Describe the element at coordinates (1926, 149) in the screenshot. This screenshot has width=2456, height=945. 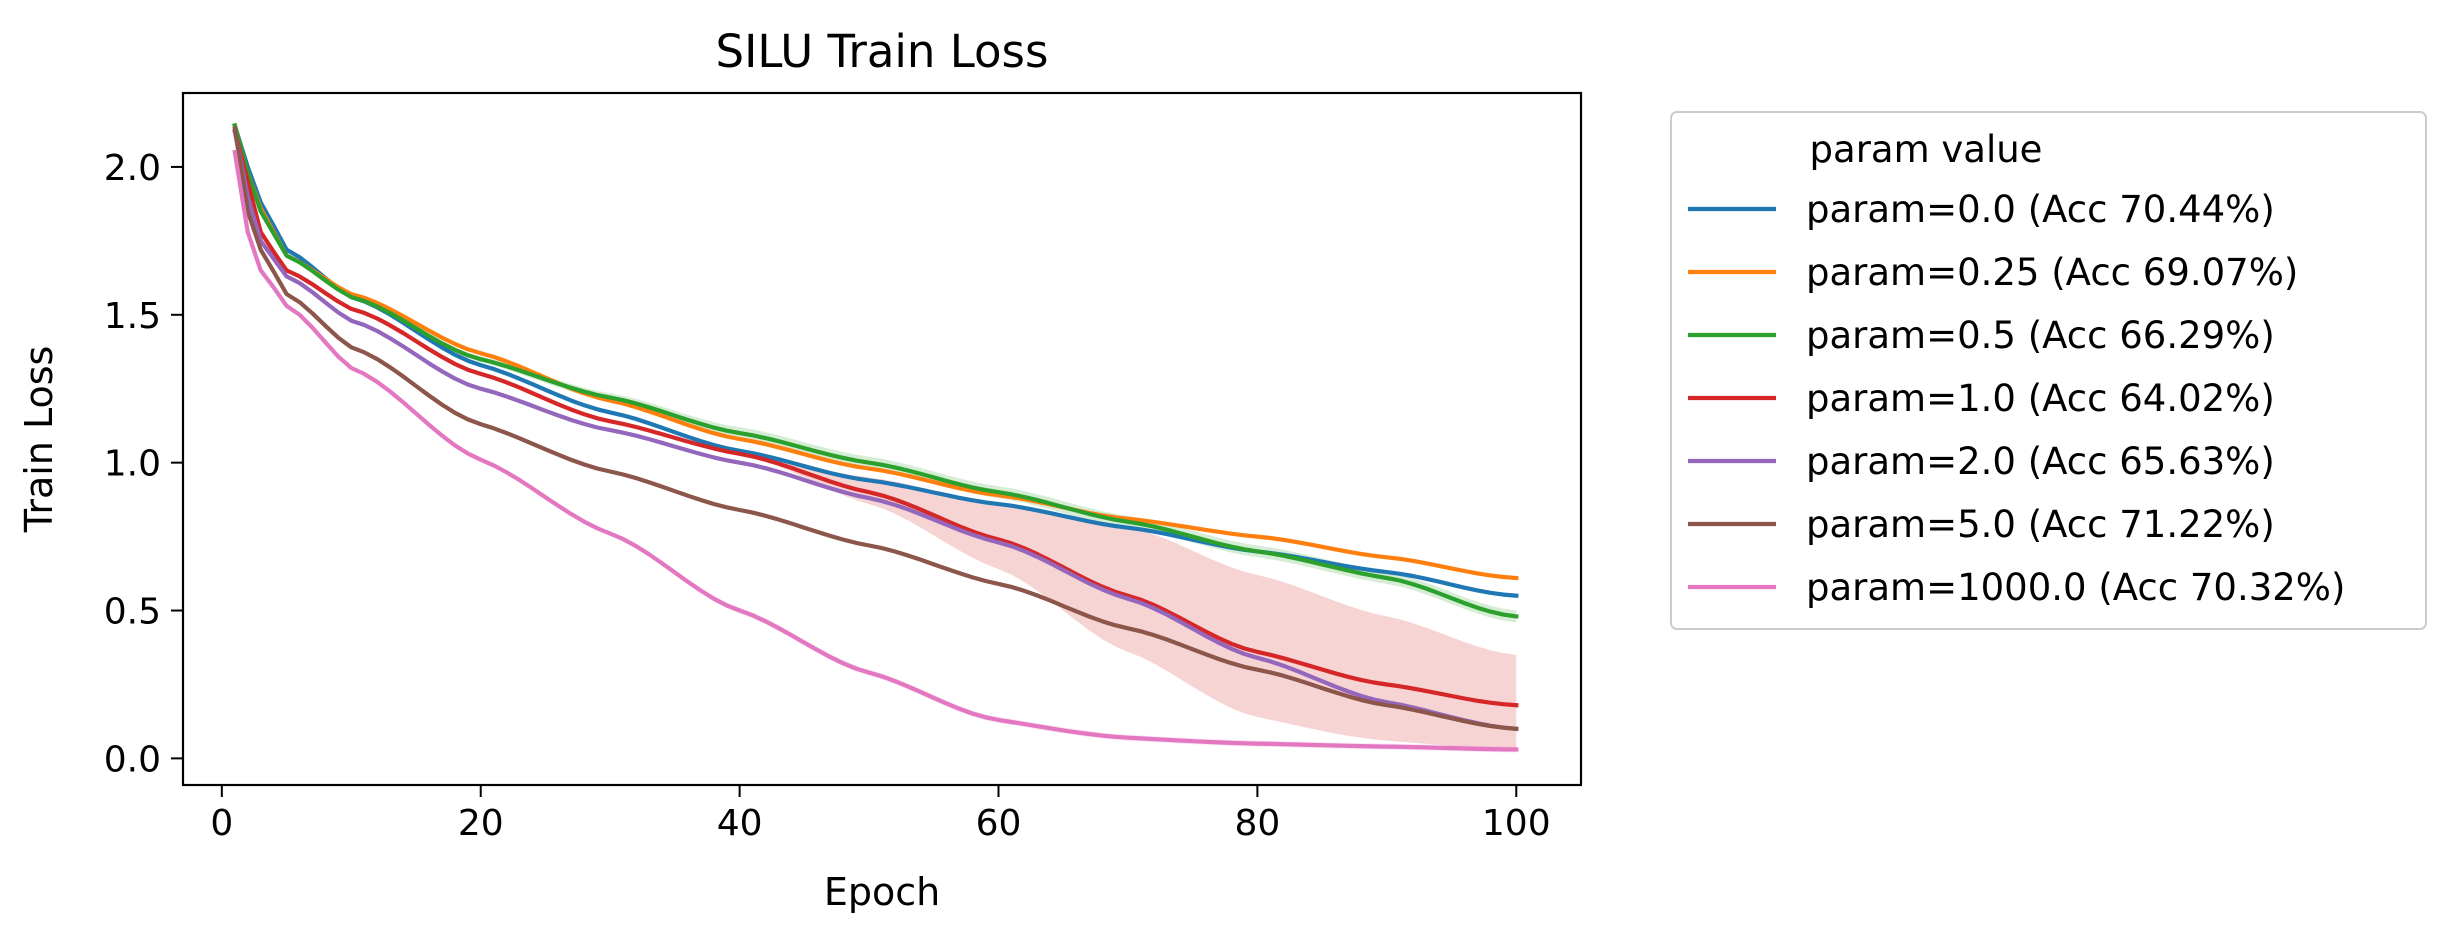
I see `legend-title: param value` at that location.